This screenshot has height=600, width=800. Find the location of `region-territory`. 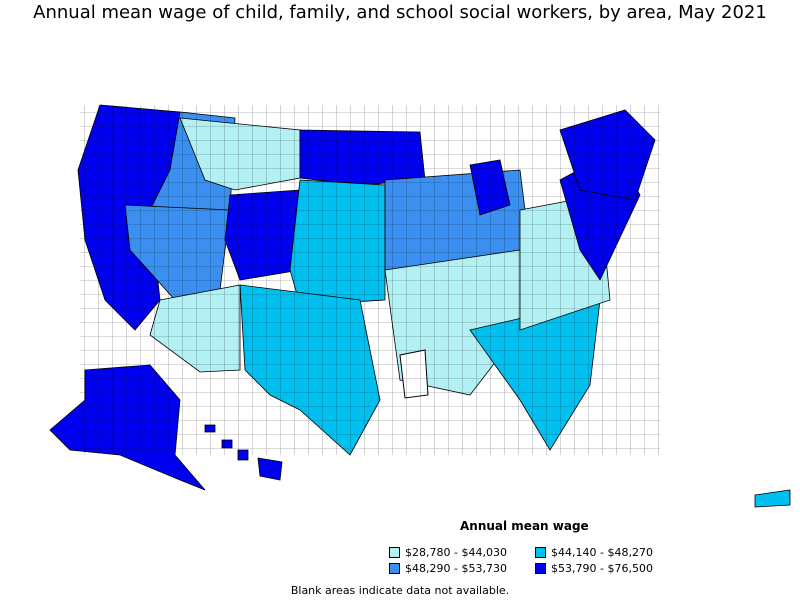

region-territory is located at coordinates (772, 498).